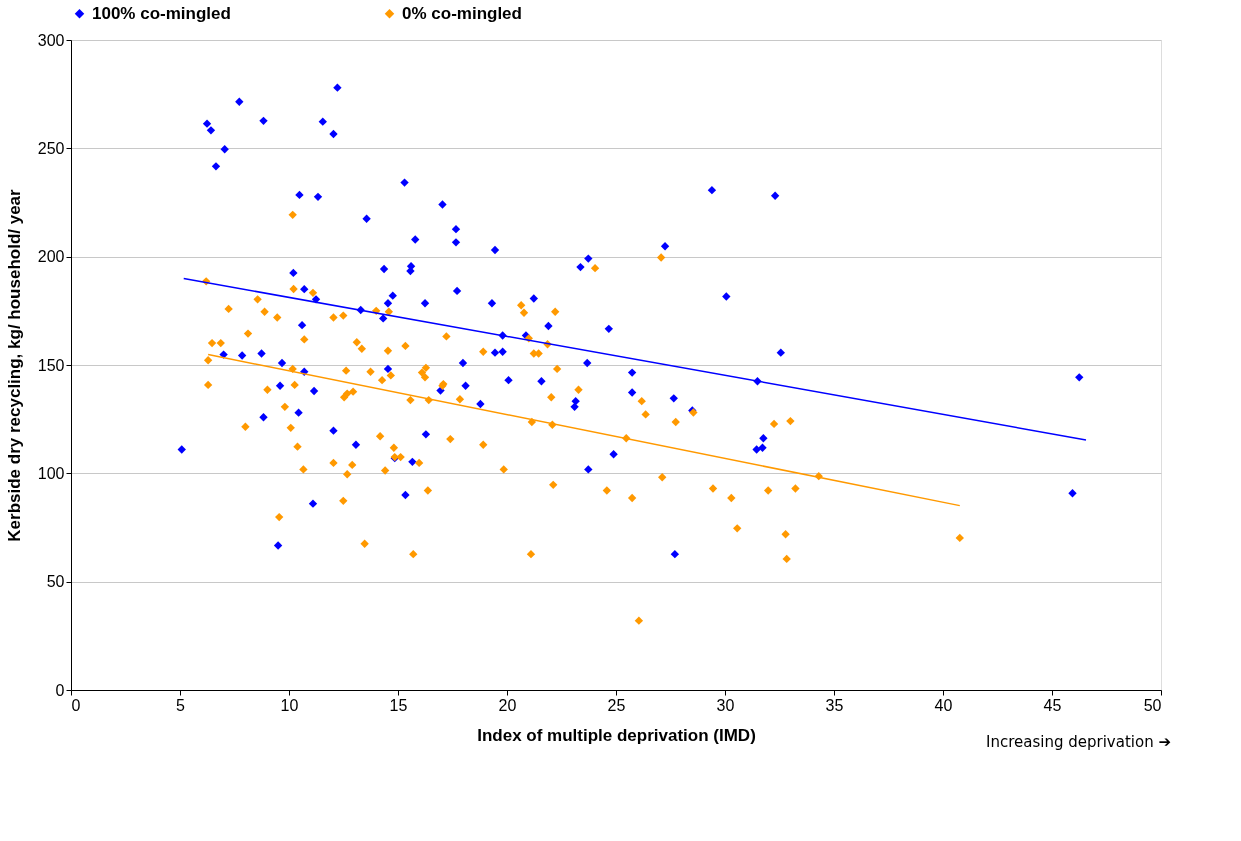  What do you see at coordinates (834, 705) in the screenshot?
I see `x-tick-label: 35` at bounding box center [834, 705].